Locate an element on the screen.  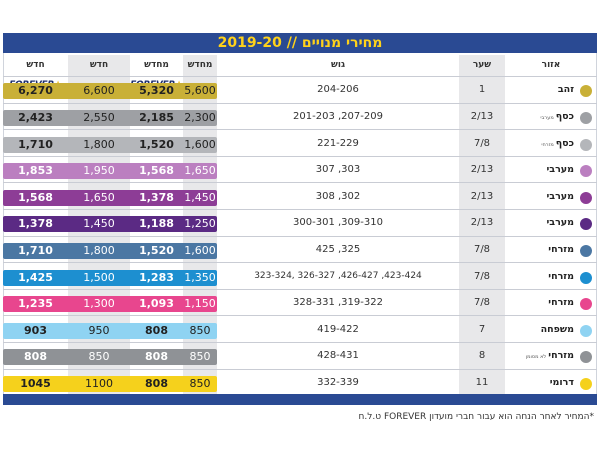
area-cell: כסףמזרחי is located at coordinates (557, 143).